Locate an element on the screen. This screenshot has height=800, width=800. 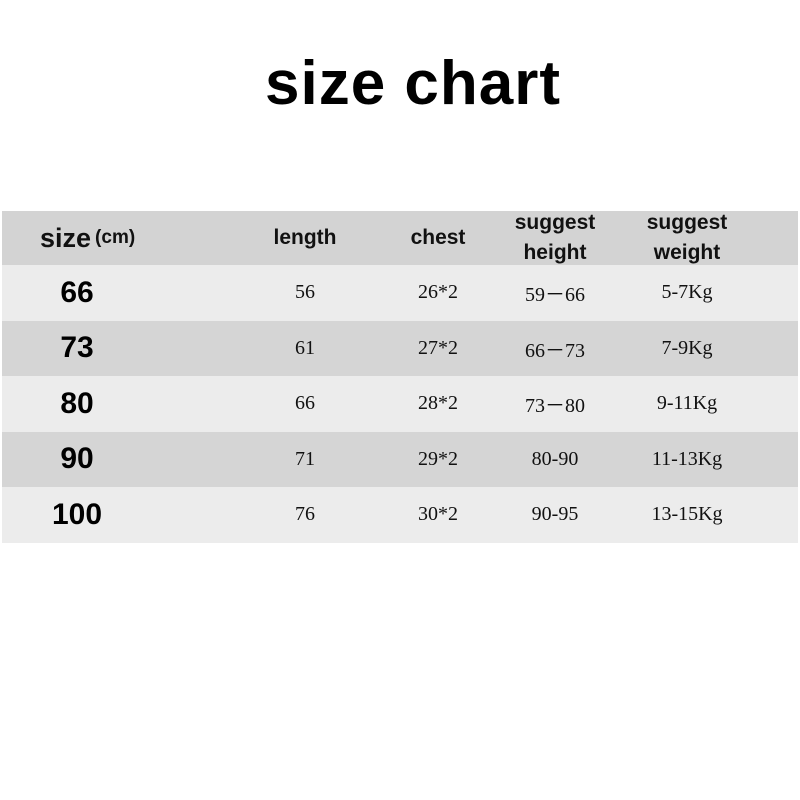
header-size-unit: (cm) is located at coordinates (115, 237).